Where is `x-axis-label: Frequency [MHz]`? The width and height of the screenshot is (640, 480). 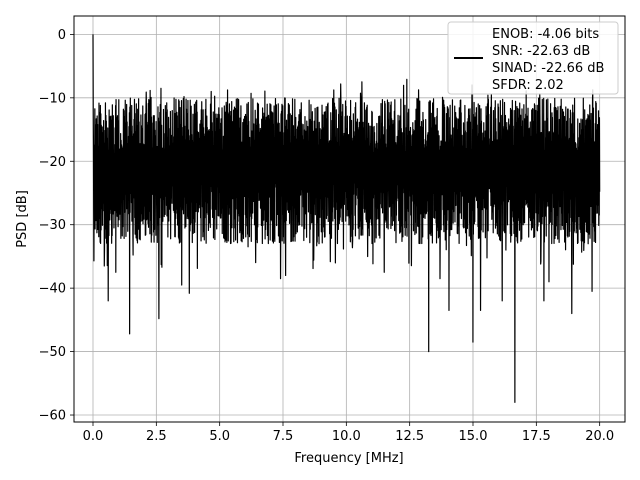
x-axis-label: Frequency [MHz] is located at coordinates (348, 458).